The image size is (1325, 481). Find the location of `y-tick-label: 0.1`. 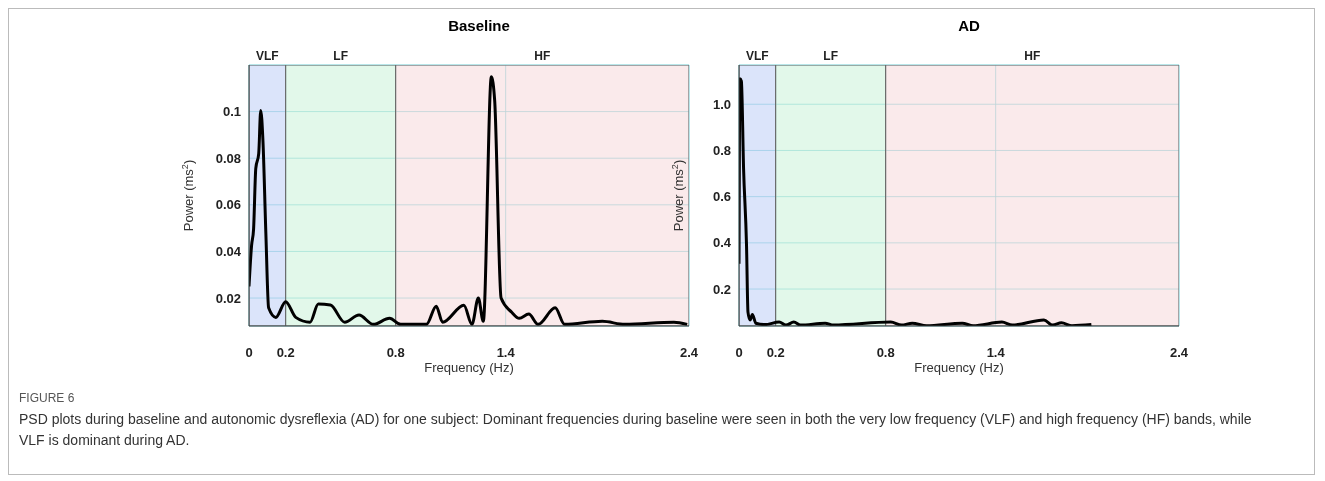

y-tick-label: 0.1 is located at coordinates (231, 112).